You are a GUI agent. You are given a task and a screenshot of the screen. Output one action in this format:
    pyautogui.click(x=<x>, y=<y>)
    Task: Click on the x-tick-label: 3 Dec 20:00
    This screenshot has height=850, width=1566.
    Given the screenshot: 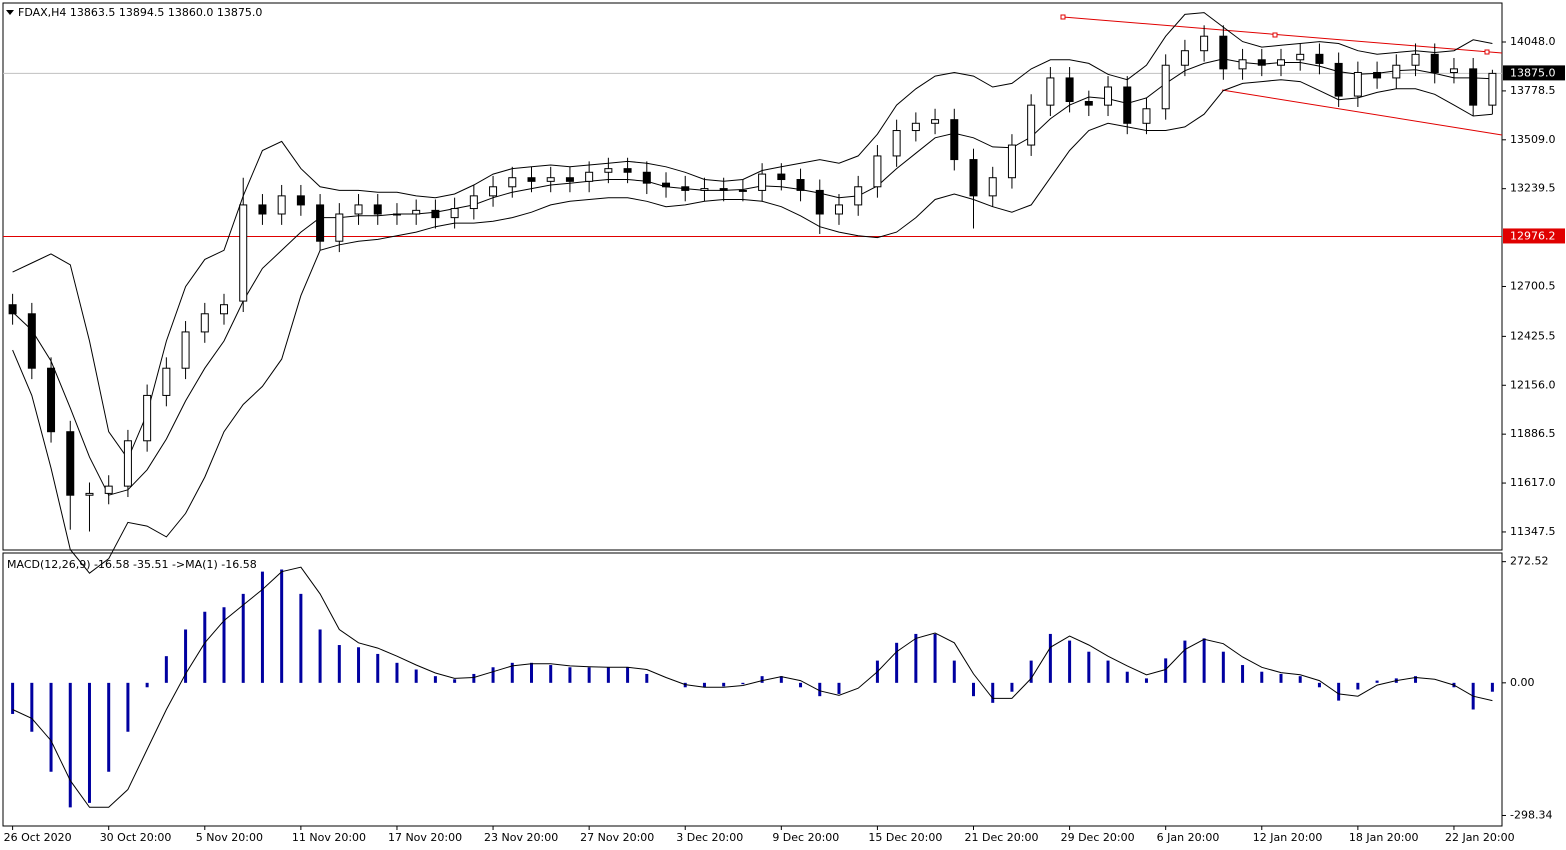 What is the action you would take?
    pyautogui.click(x=709, y=837)
    